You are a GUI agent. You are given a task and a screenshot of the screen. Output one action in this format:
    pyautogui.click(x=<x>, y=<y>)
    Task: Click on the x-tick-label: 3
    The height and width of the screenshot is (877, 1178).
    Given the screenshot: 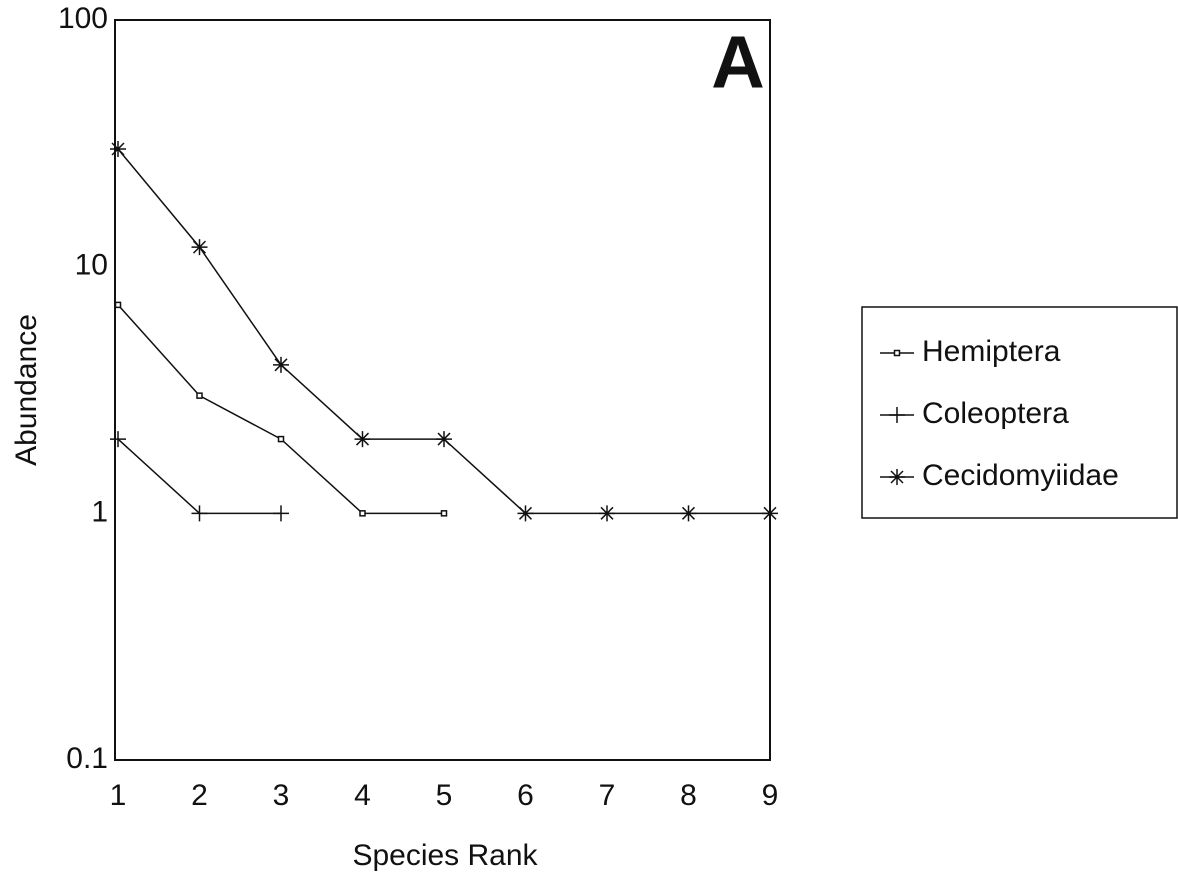 What is the action you would take?
    pyautogui.click(x=281, y=795)
    